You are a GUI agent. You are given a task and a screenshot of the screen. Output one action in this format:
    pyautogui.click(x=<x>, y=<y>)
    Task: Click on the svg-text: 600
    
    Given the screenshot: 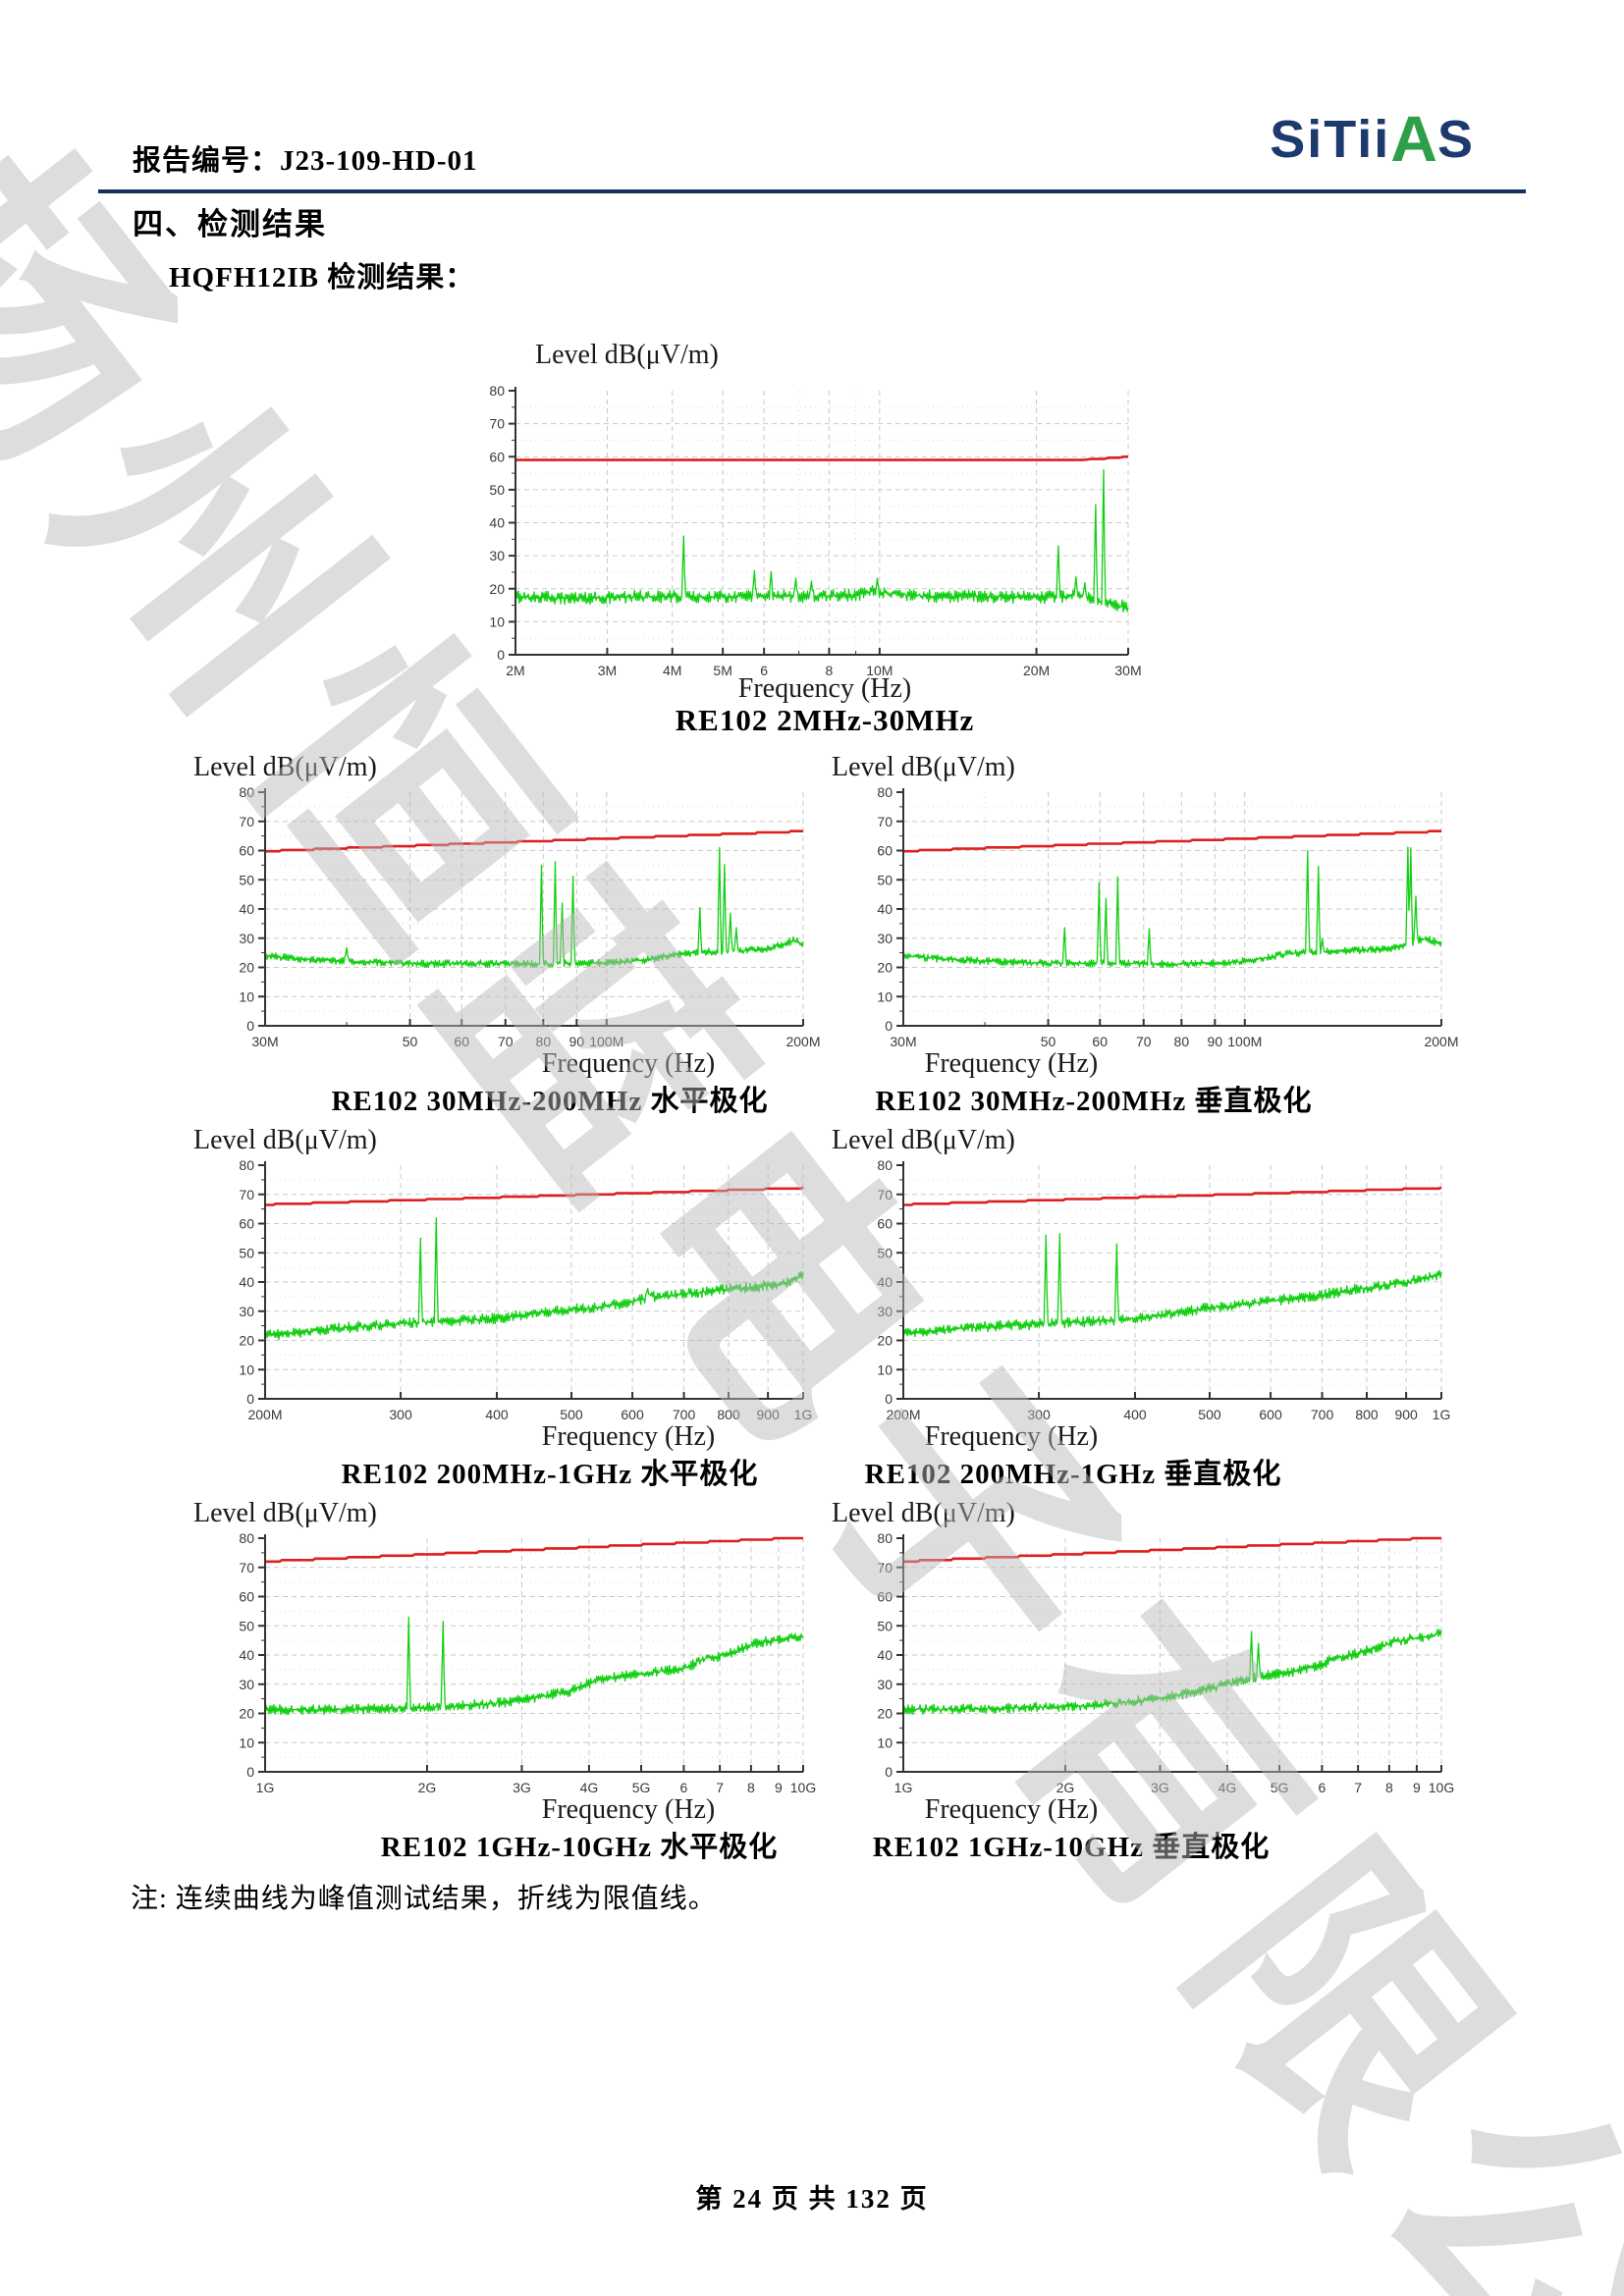 What is the action you would take?
    pyautogui.click(x=632, y=1414)
    